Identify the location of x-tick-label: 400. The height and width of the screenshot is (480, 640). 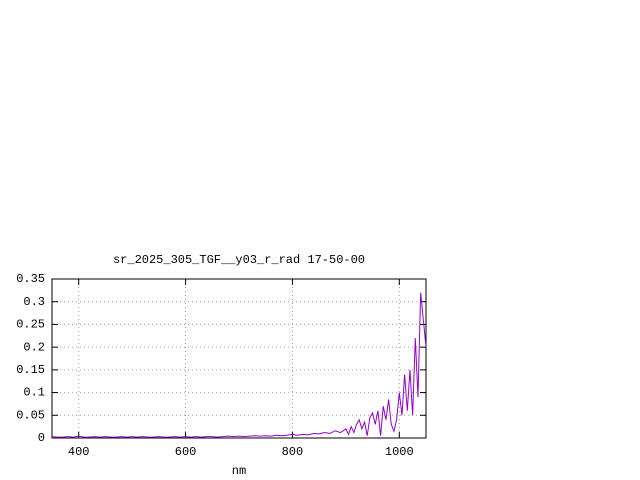
(79, 452).